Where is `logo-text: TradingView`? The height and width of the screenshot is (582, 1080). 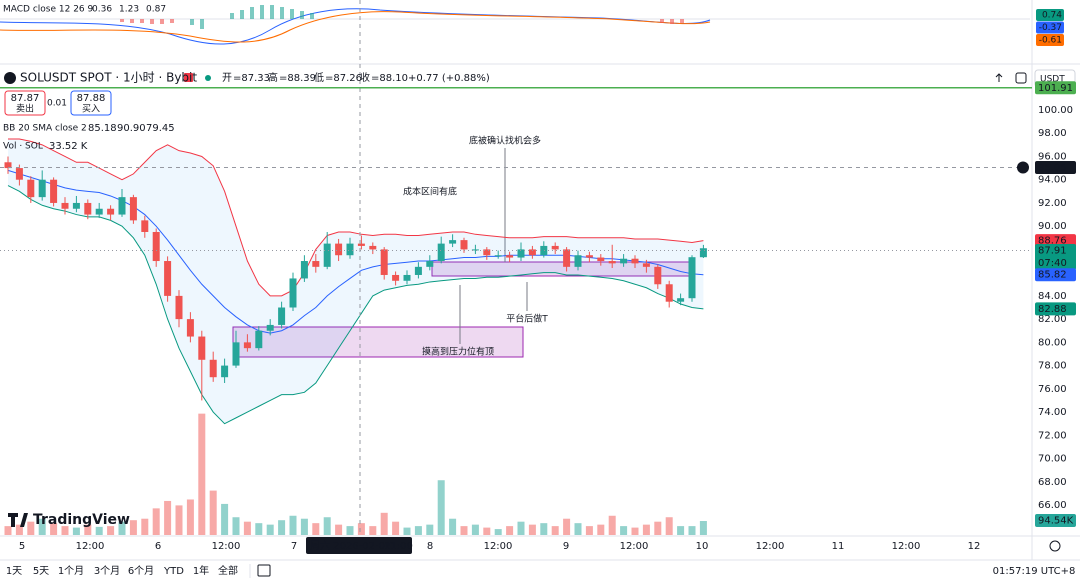 logo-text: TradingView is located at coordinates (81, 520).